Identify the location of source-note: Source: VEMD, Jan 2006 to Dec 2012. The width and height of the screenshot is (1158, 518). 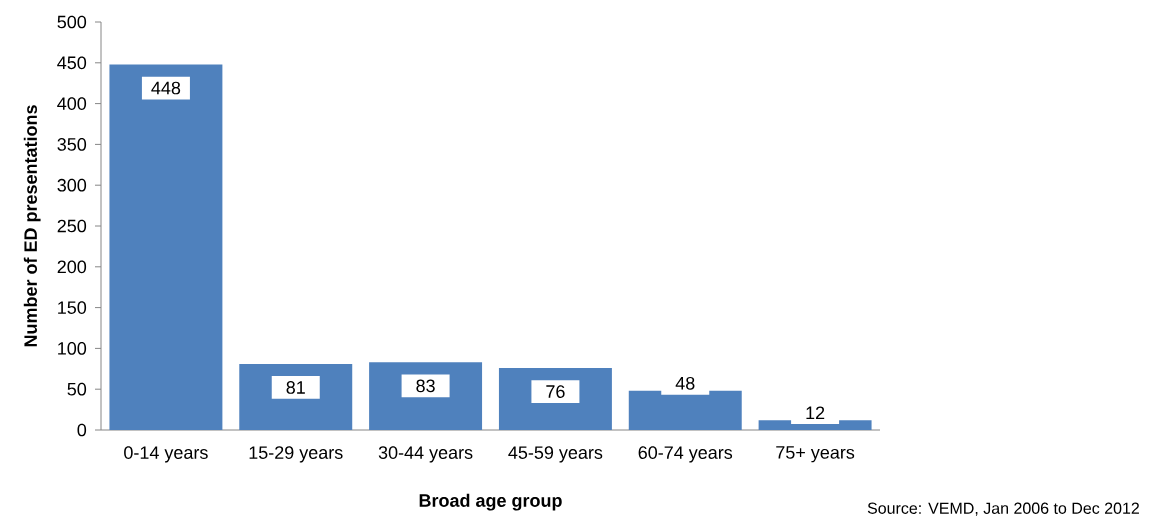
(1003, 509).